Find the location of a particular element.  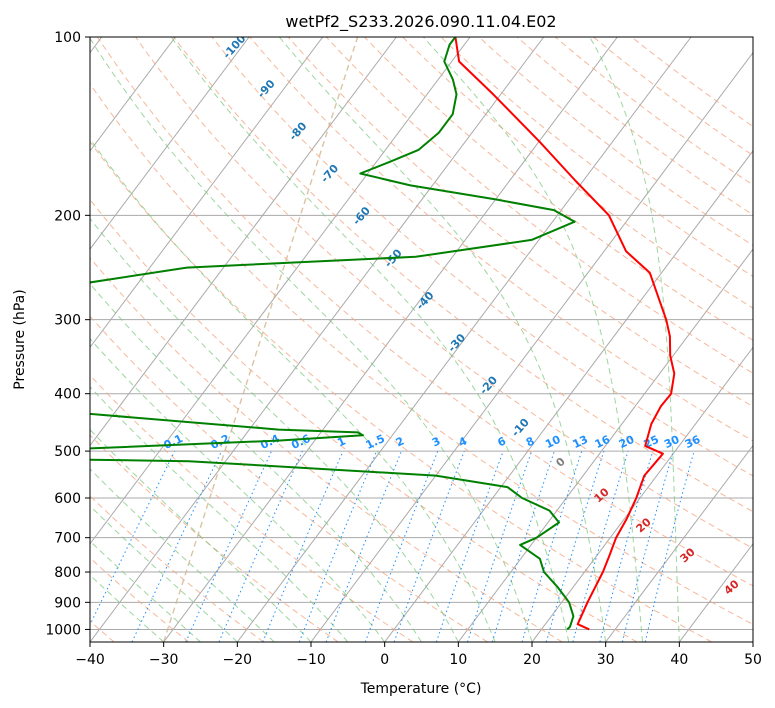

x-tick-label: 40 is located at coordinates (679, 660).